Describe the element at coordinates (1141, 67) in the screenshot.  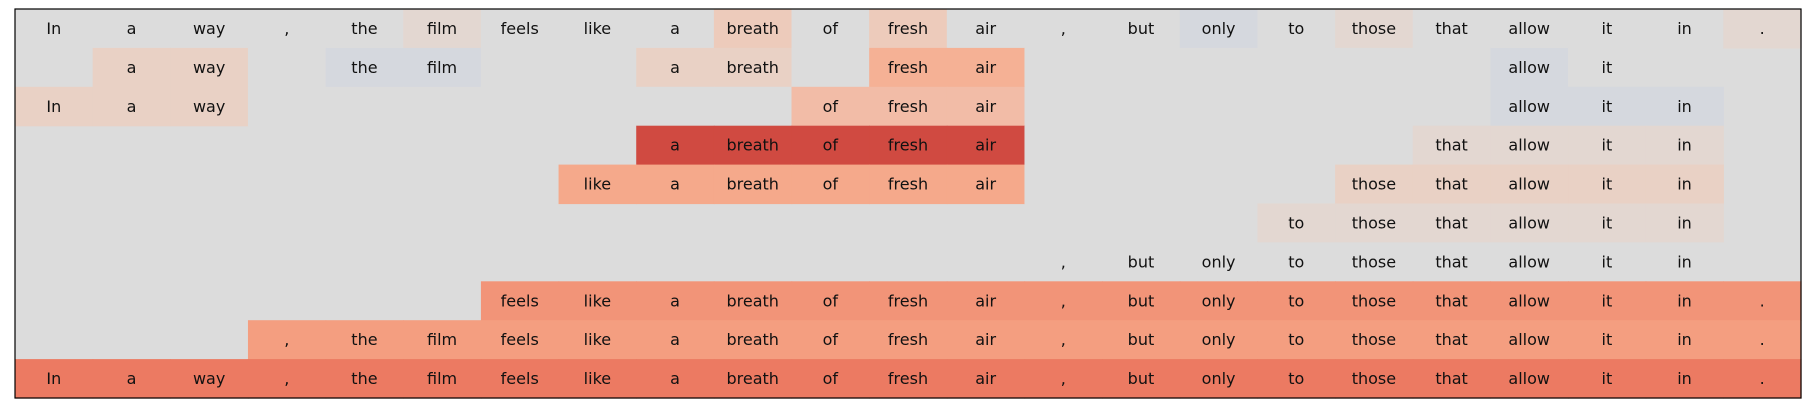
I see `heatmap-cell-r1-c14` at that location.